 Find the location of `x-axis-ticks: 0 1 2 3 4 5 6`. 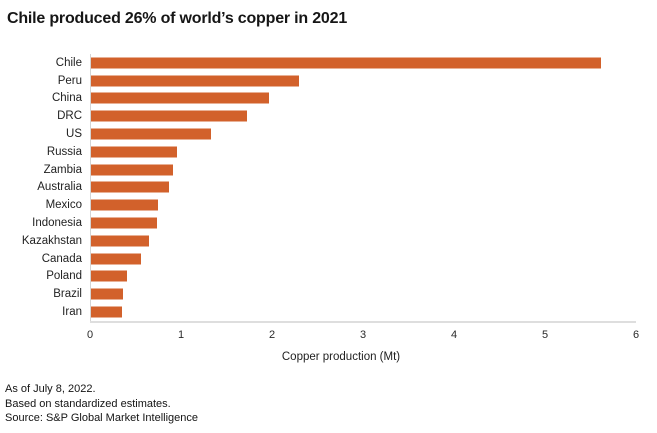

x-axis-ticks: 0 1 2 3 4 5 6 is located at coordinates (363, 336).